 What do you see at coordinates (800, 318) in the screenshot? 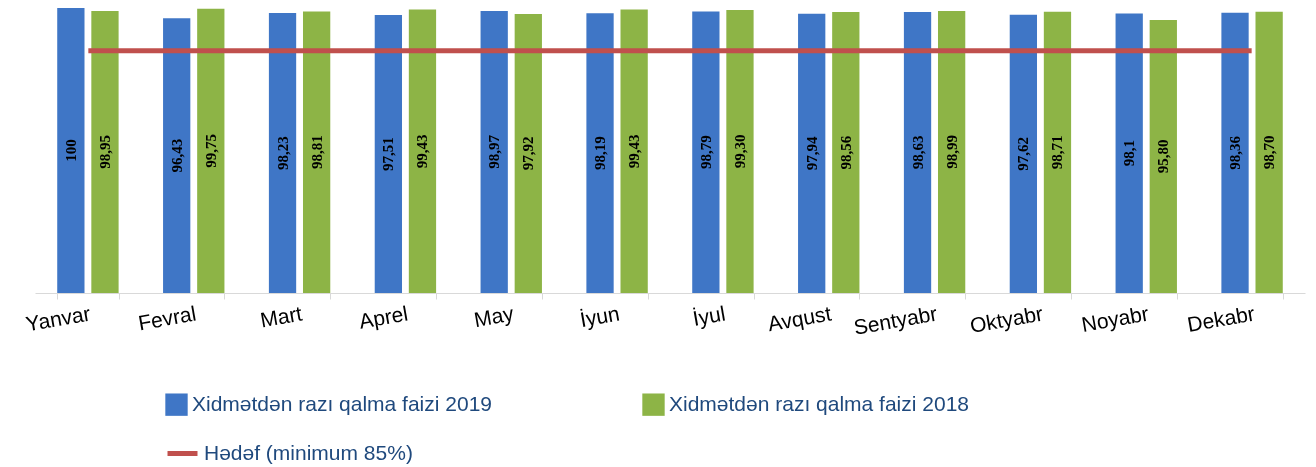
I see `x-tick-label: Avqust` at bounding box center [800, 318].